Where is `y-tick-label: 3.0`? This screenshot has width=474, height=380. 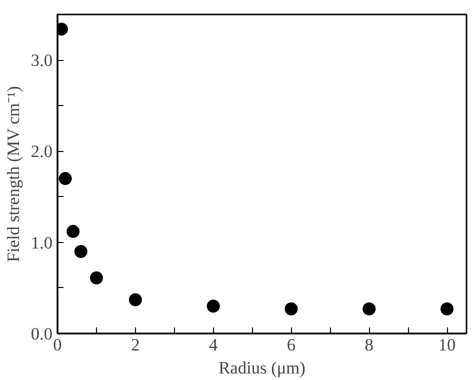
y-tick-label: 3.0 is located at coordinates (41, 60).